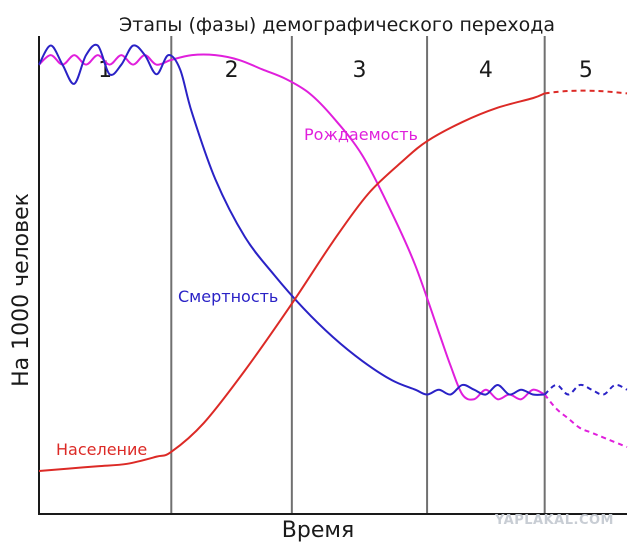 The height and width of the screenshot is (549, 640). What do you see at coordinates (359, 70) in the screenshot?
I see `stage-label-3: 3` at bounding box center [359, 70].